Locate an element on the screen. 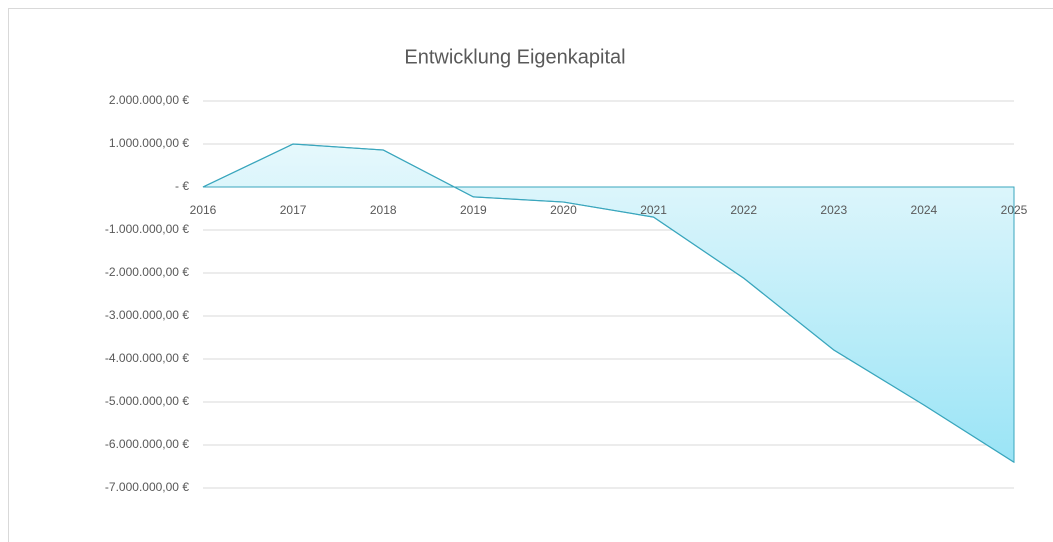 The height and width of the screenshot is (542, 1053). y-tick-label: 2.000.000,00 € is located at coordinates (149, 100).